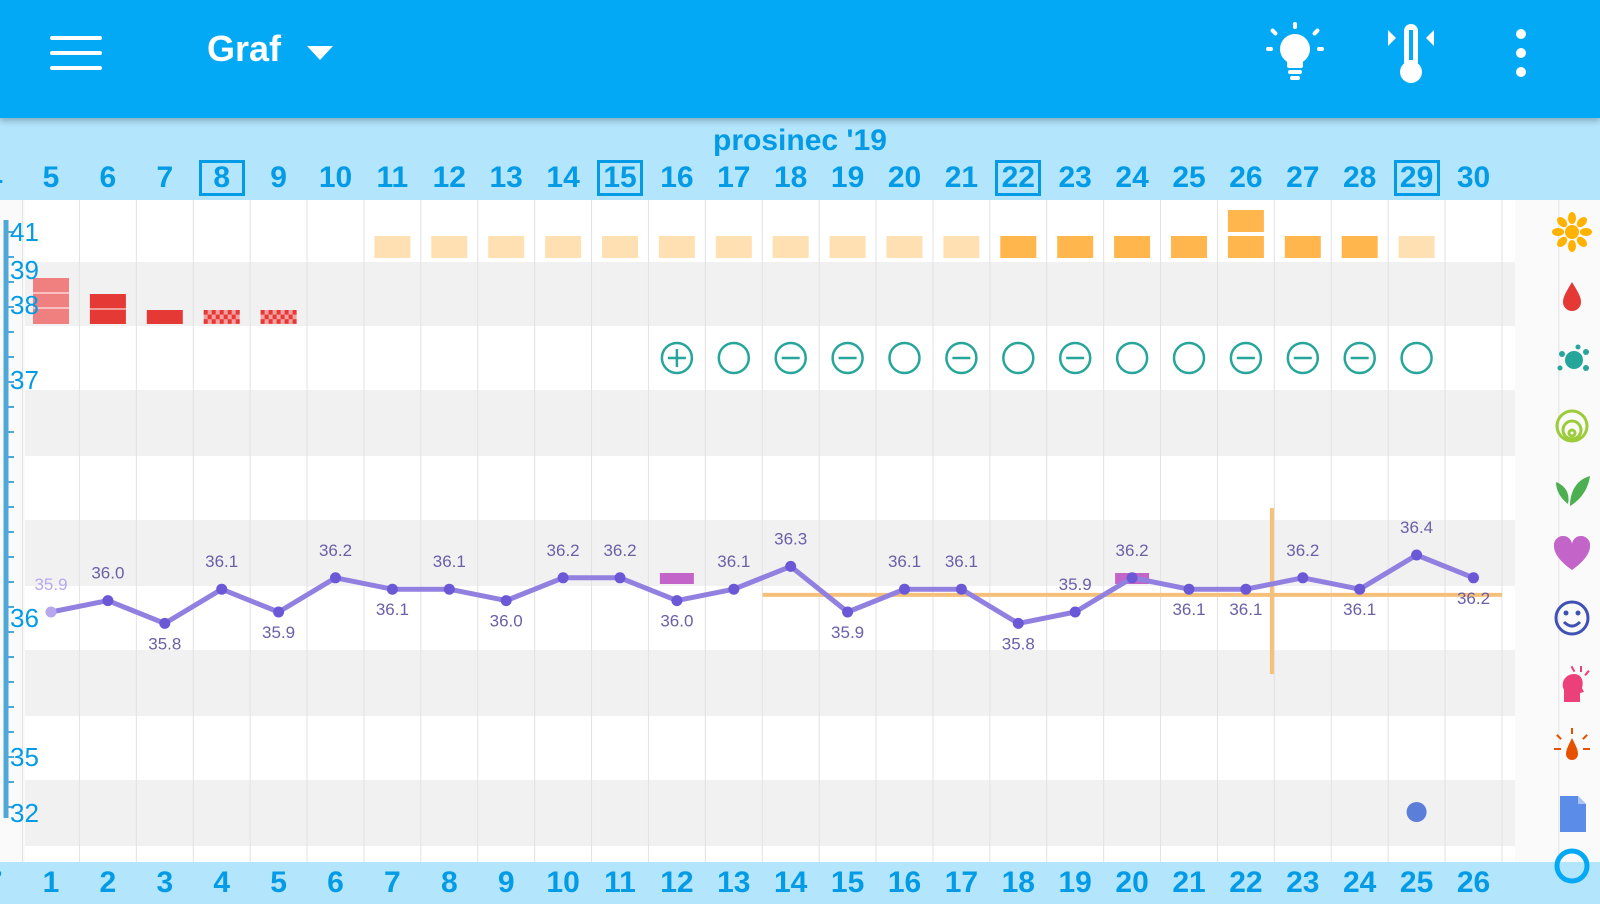 The image size is (1600, 904). I want to click on cycle-icon, so click(1572, 864).